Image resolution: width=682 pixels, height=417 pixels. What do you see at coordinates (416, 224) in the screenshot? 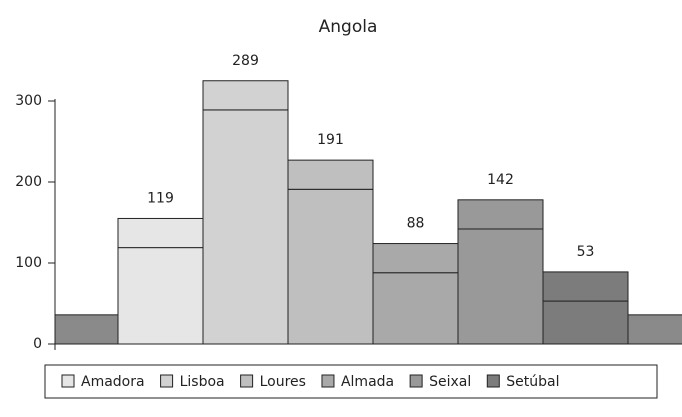
I see `value-label: 88` at bounding box center [416, 224].